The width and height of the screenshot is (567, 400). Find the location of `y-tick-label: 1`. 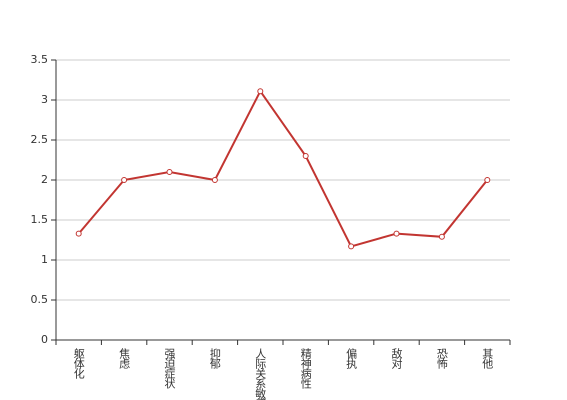

y-tick-label: 1 is located at coordinates (44, 259).